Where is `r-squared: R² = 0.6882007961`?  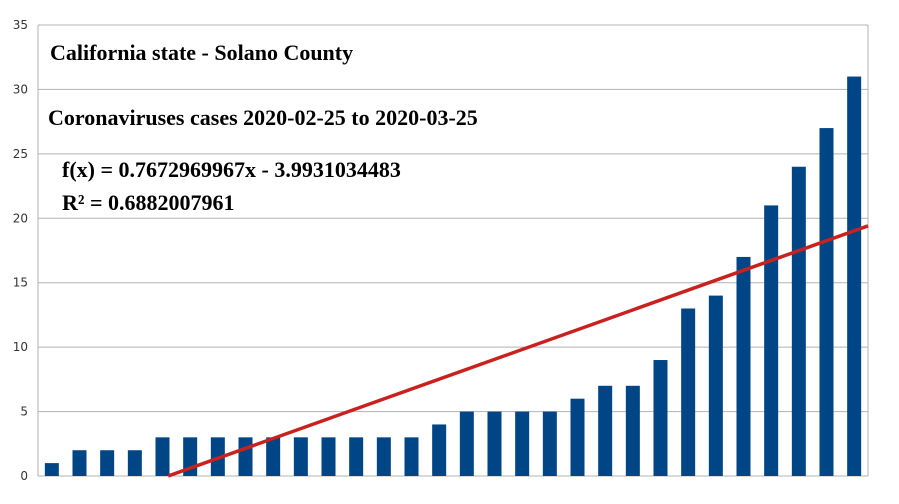
r-squared: R² = 0.6882007961 is located at coordinates (148, 202).